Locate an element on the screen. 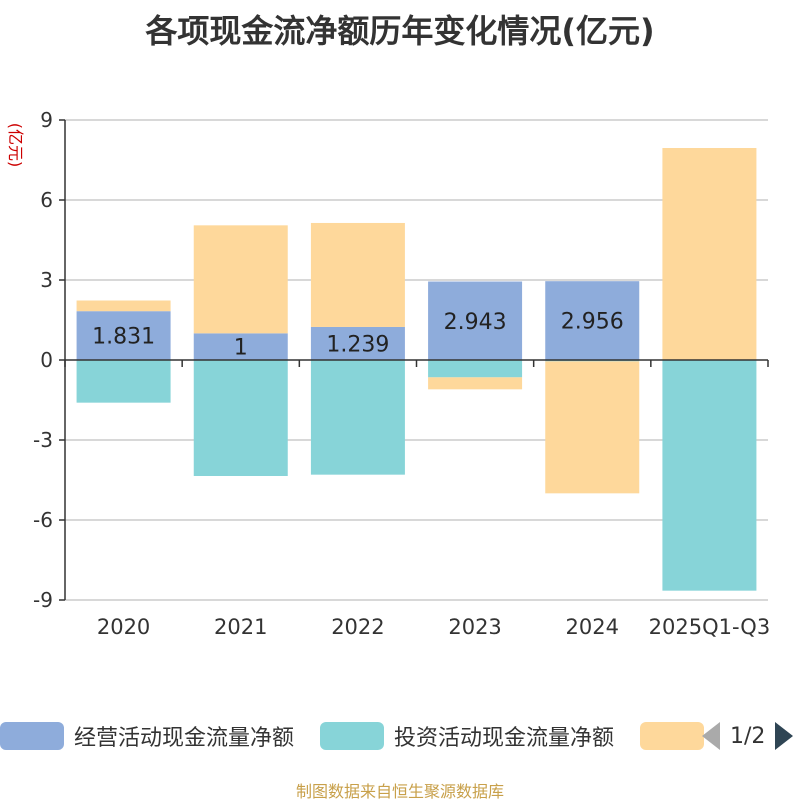 Image resolution: width=800 pixels, height=802 pixels. legend-item-investing: 投资活动现金流量净额 is located at coordinates (467, 736).